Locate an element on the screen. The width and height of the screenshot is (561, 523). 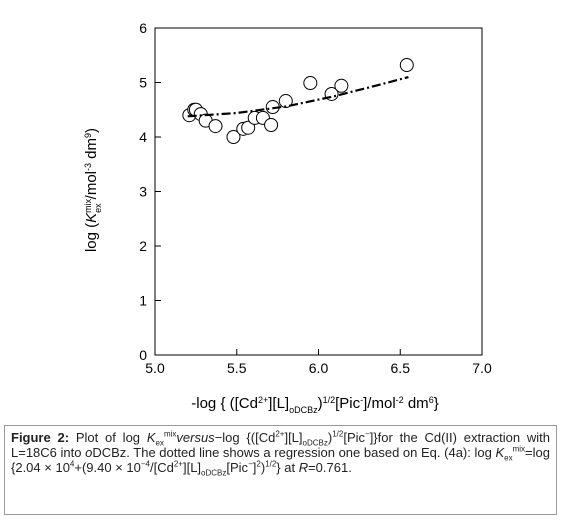
x-tick-label: 5.0 is located at coordinates (155, 368).